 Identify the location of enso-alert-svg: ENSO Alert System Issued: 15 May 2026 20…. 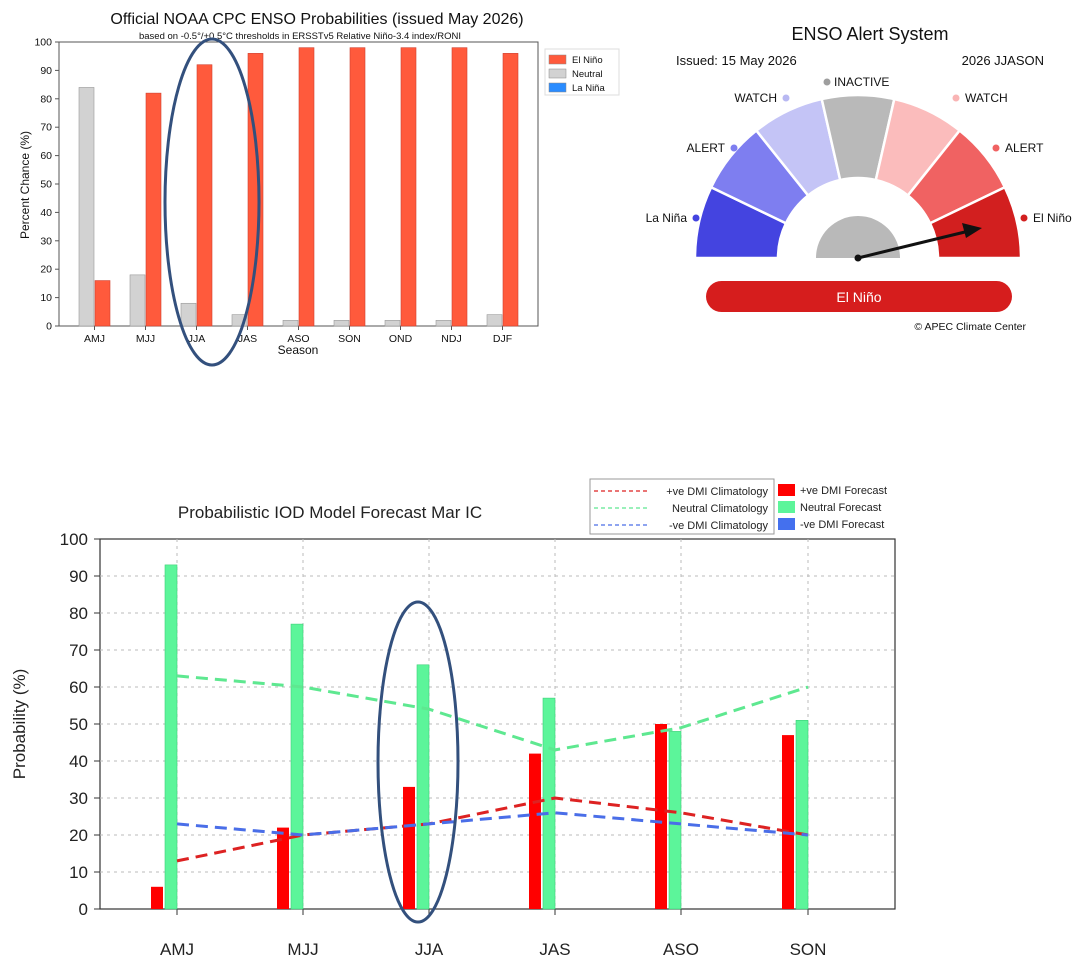
(859, 178).